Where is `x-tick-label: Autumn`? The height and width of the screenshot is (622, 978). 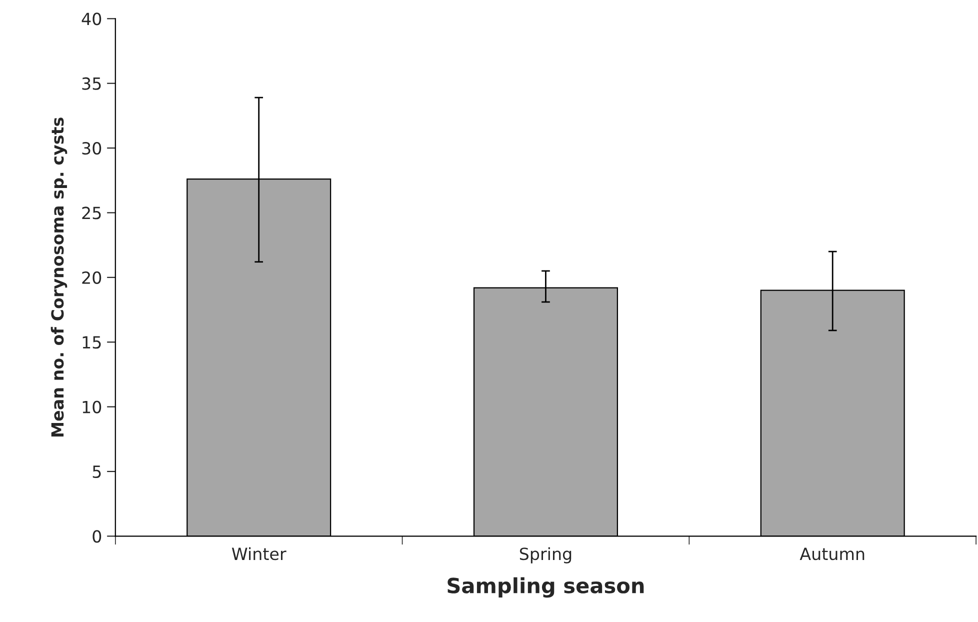
x-tick-label: Autumn is located at coordinates (832, 554).